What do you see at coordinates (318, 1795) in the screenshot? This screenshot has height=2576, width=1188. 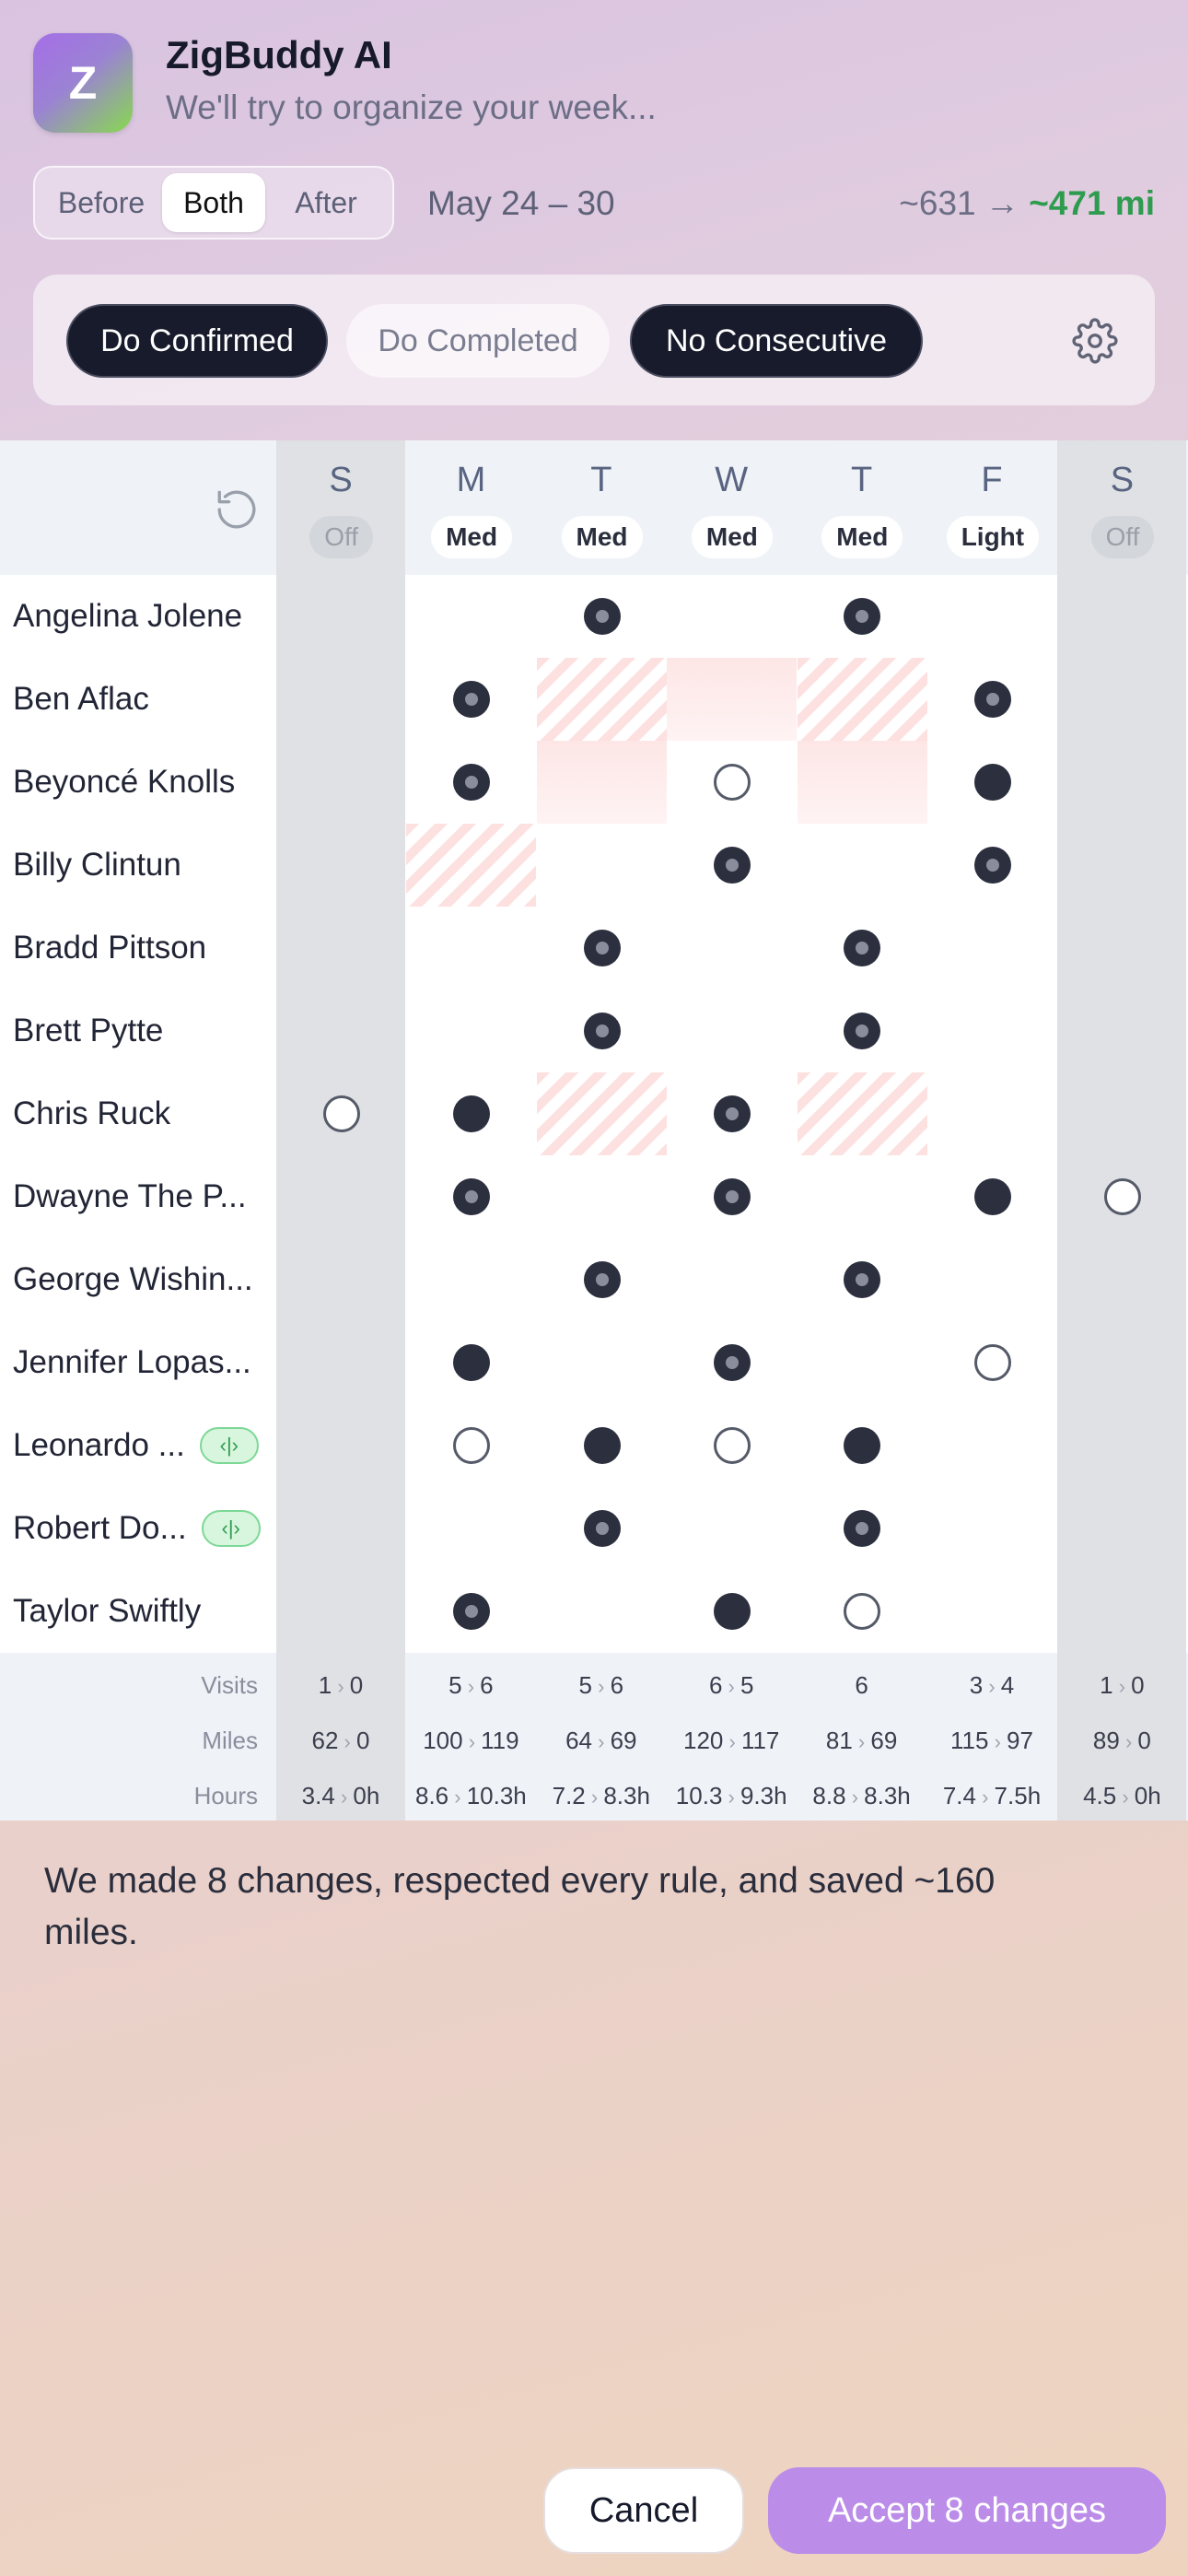 I see `before-value: 3.4` at bounding box center [318, 1795].